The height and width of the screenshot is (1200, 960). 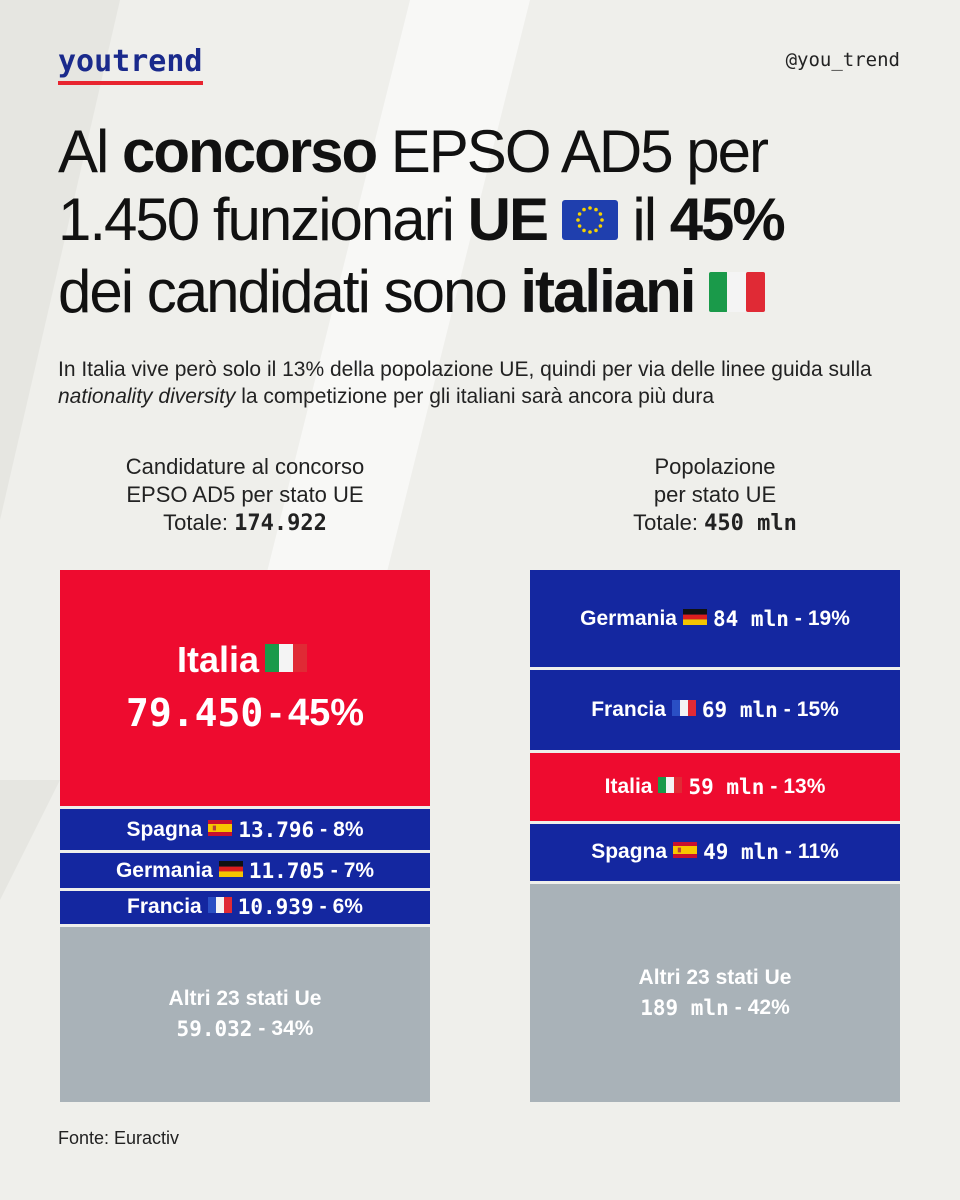 What do you see at coordinates (245, 1014) in the screenshot?
I see `bar-segment-altri-23-stati-ue: Altri 23 stati Ue 59.032-34%` at bounding box center [245, 1014].